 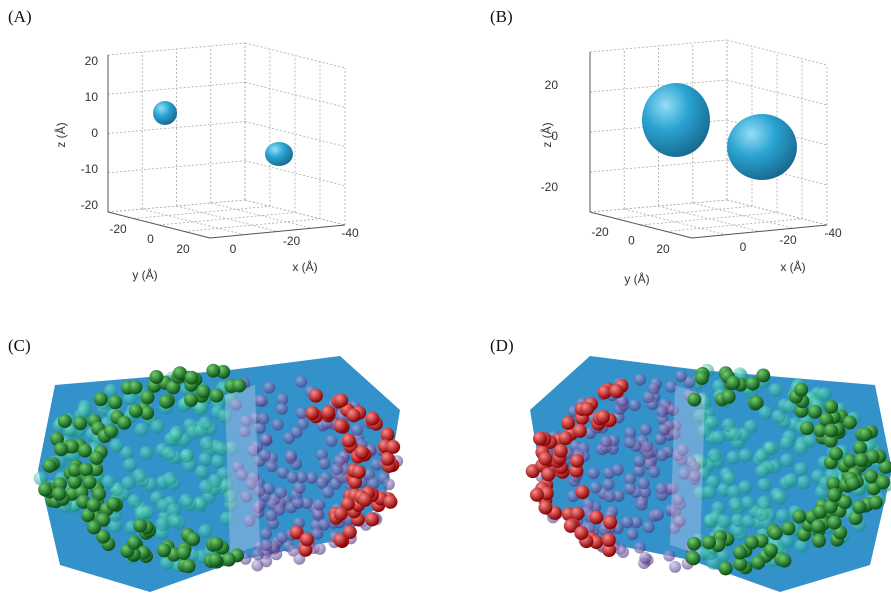 I want to click on y-tick-label: -20, so click(x=600, y=232).